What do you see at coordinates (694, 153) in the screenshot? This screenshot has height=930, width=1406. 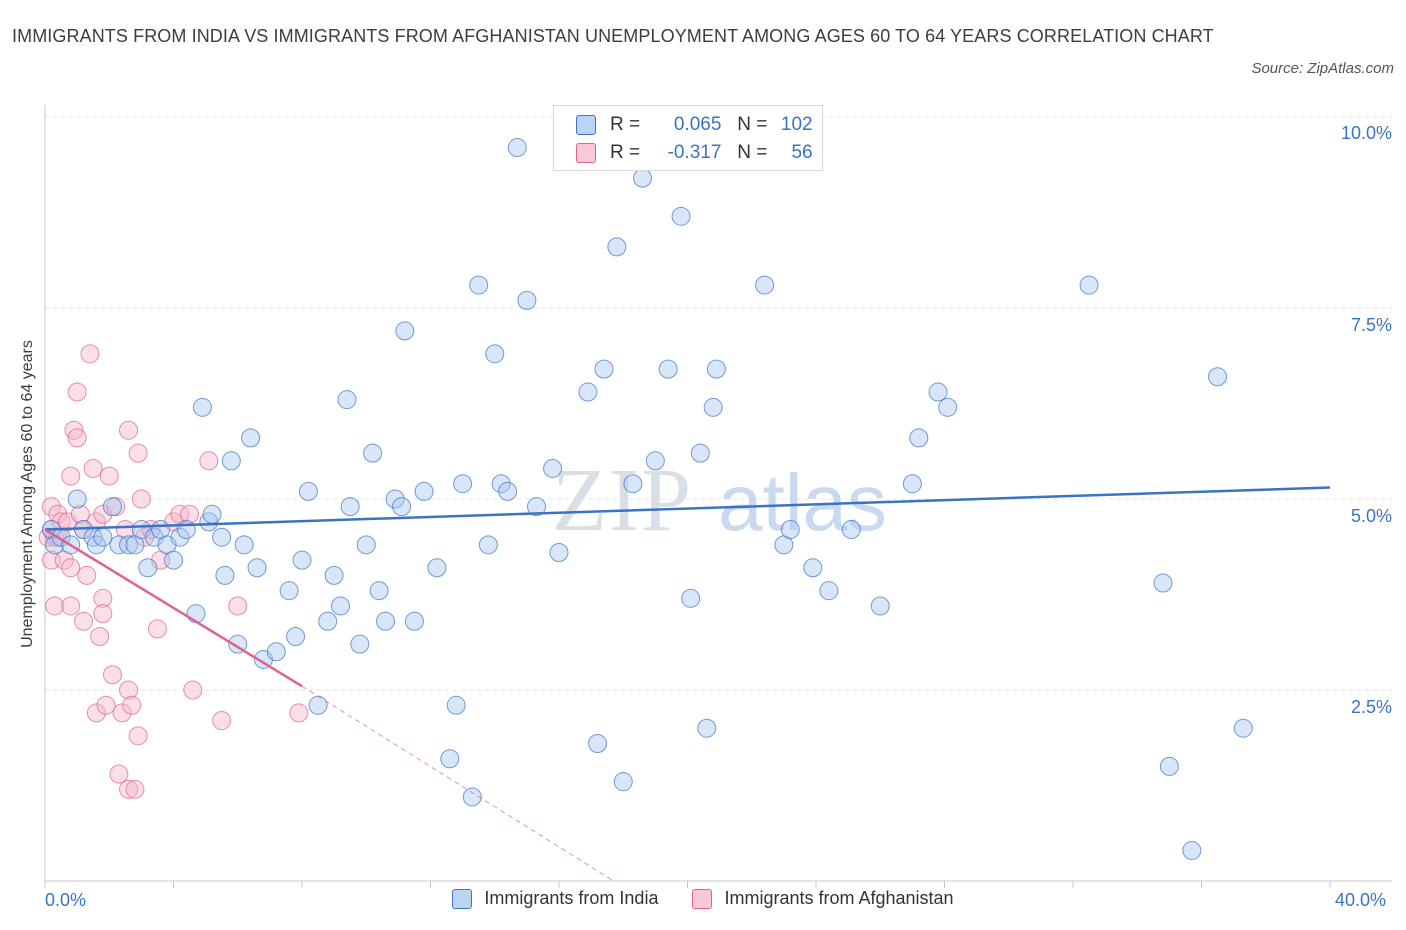 I see `stats-row-afghanistan: R = -0.317 N = 56` at bounding box center [694, 153].